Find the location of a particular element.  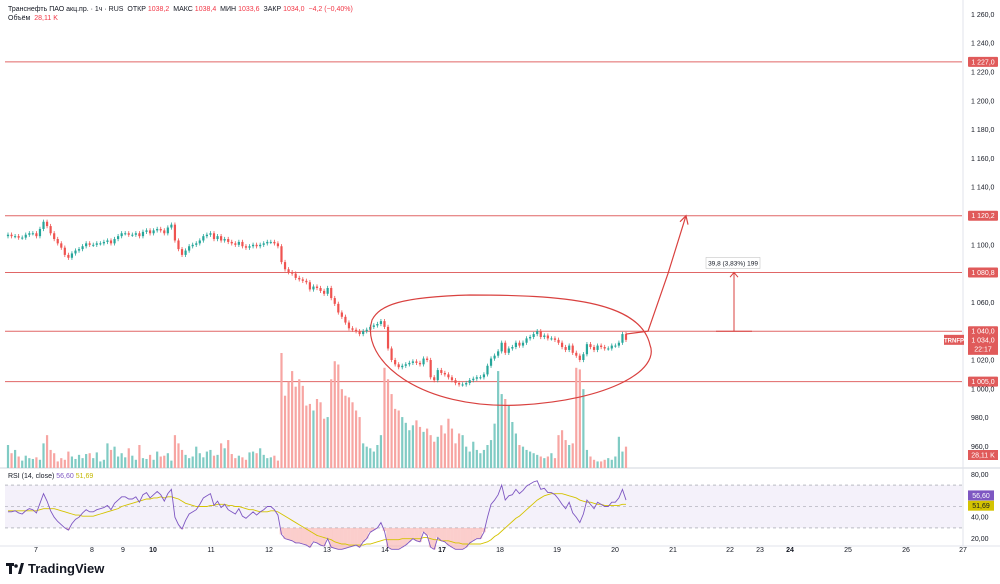

price-tick: 1 200,0 is located at coordinates (982, 101).